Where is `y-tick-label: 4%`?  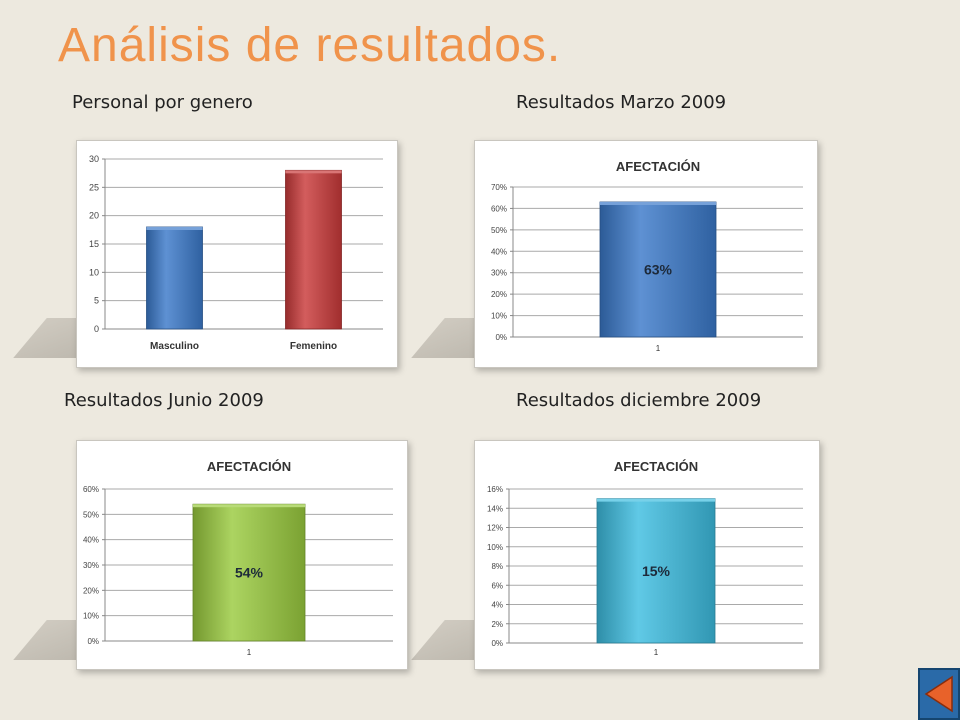 y-tick-label: 4% is located at coordinates (497, 605).